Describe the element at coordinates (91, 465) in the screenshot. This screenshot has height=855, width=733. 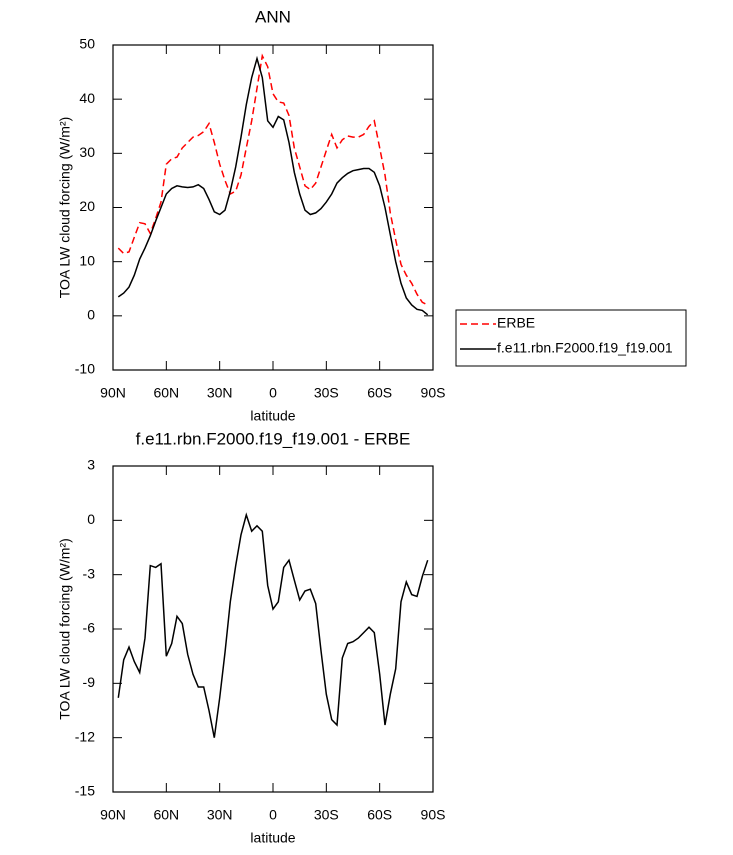
I see `y-tick-label: 3` at that location.